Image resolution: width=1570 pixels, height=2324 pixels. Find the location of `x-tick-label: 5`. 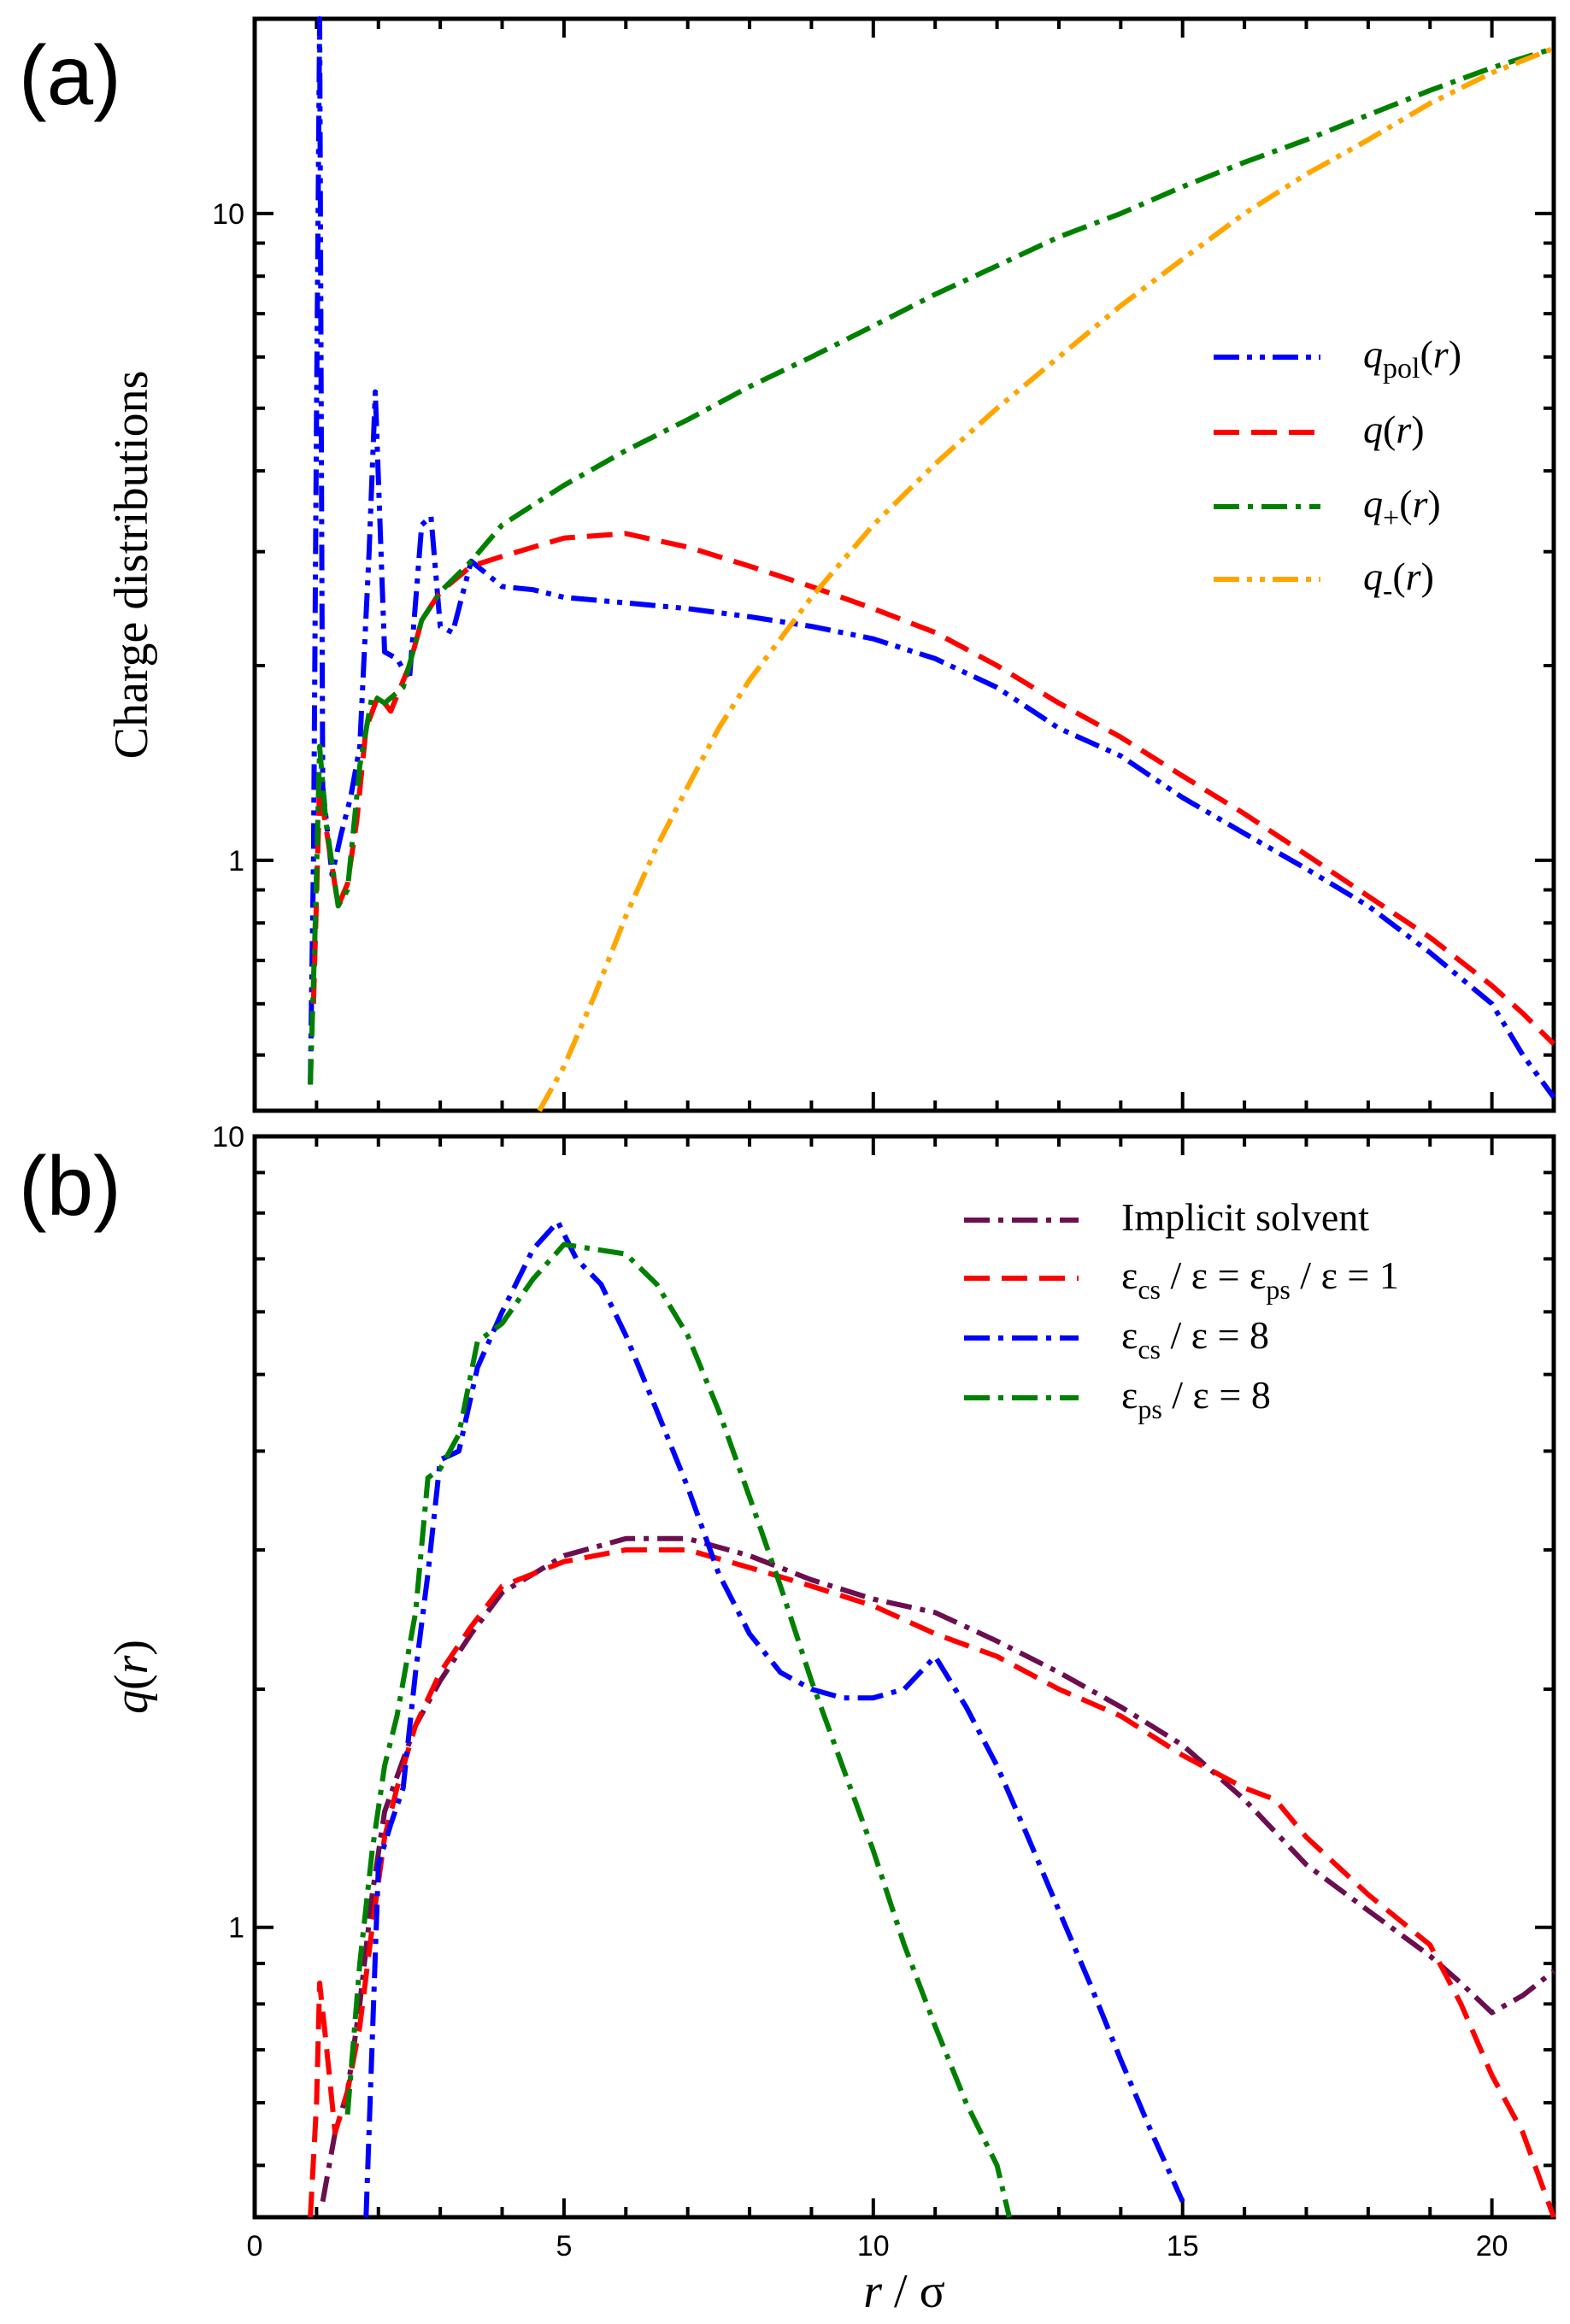

x-tick-label: 5 is located at coordinates (564, 2246).